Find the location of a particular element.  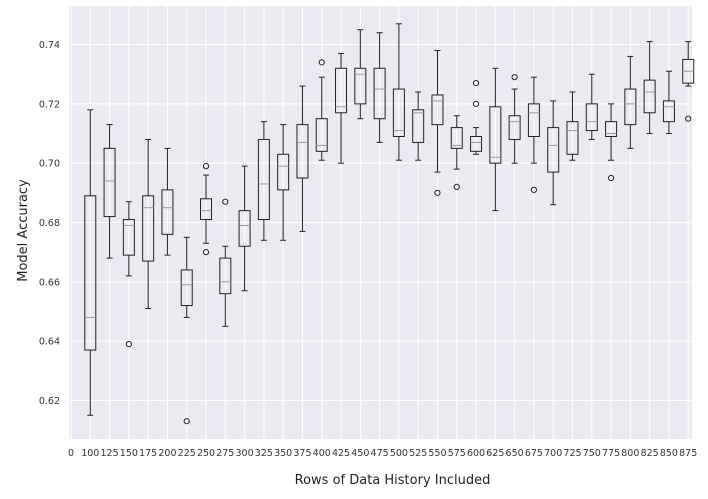

x-tick-label: 300 is located at coordinates (245, 453).